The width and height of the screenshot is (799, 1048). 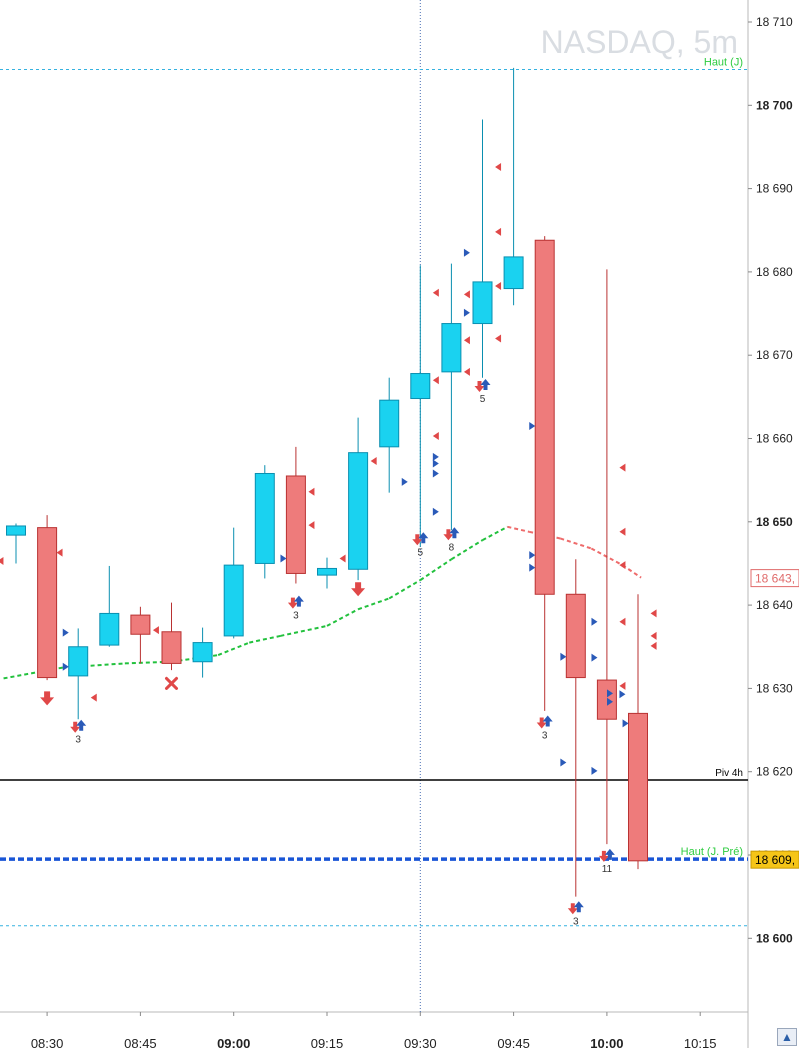 What do you see at coordinates (775, 860) in the screenshot?
I see `price-tag-1: 18 609,` at bounding box center [775, 860].